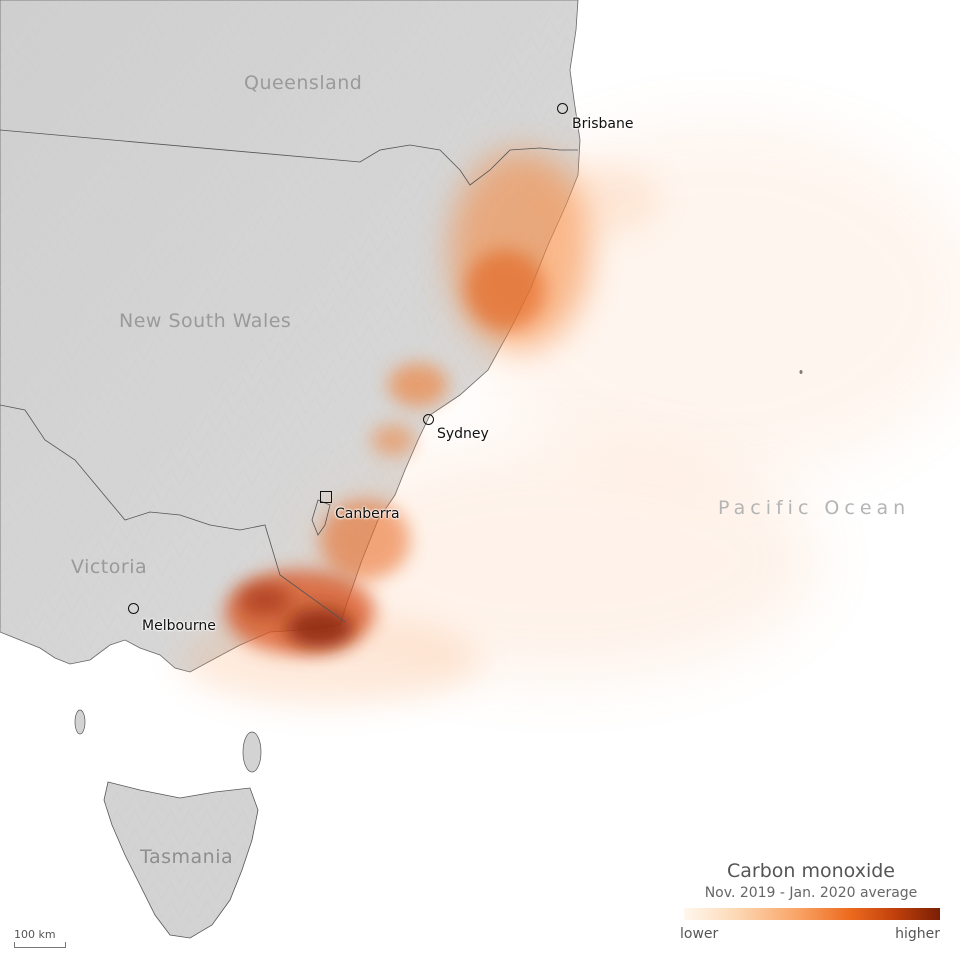  Describe the element at coordinates (289, 157) in the screenshot. I see `qld-nsw-border` at that location.